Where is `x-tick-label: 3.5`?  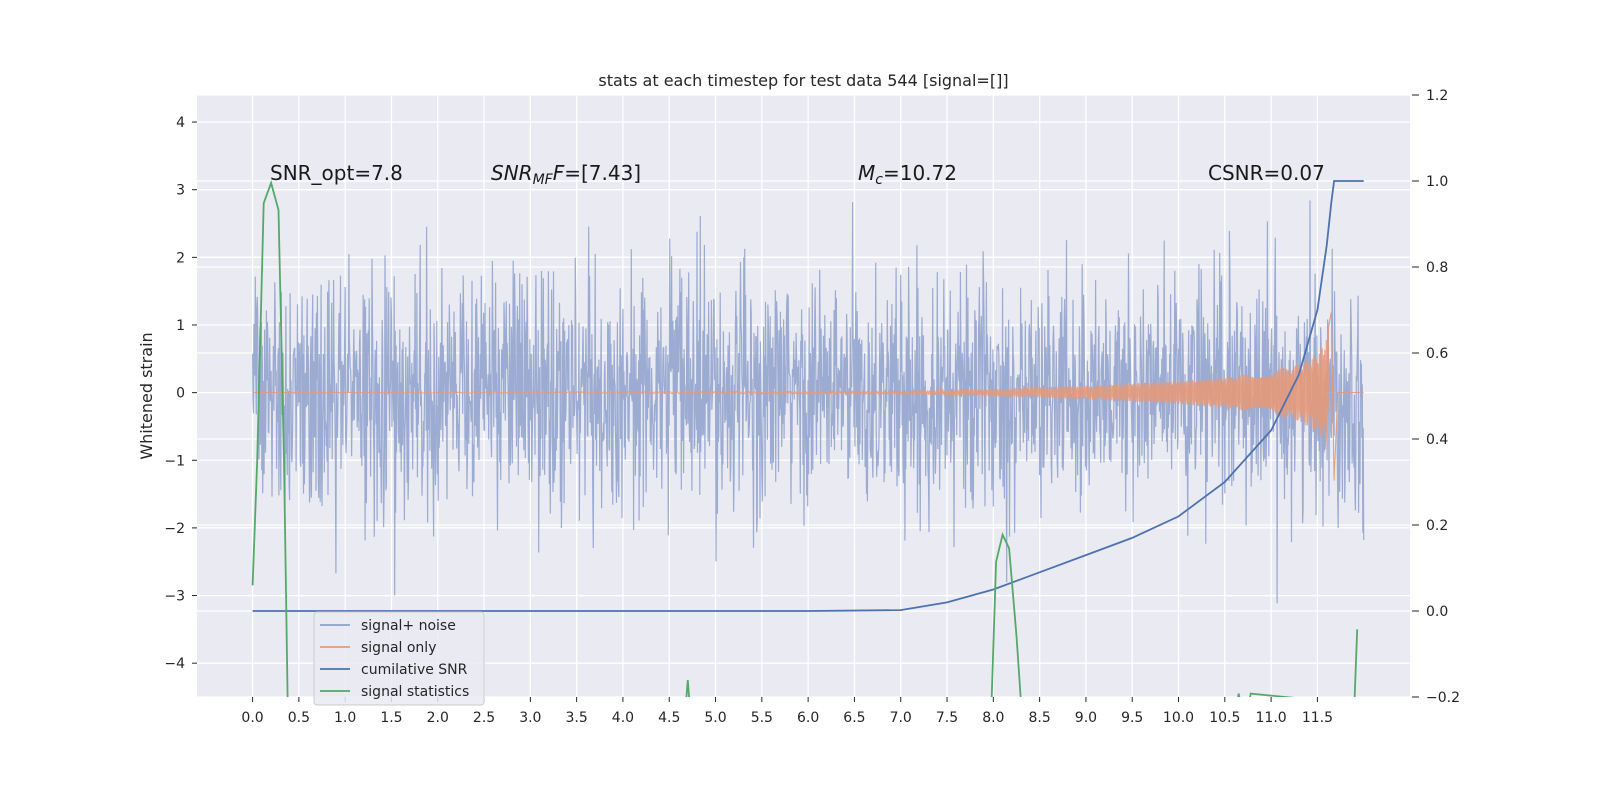
x-tick-label: 3.5 is located at coordinates (577, 718).